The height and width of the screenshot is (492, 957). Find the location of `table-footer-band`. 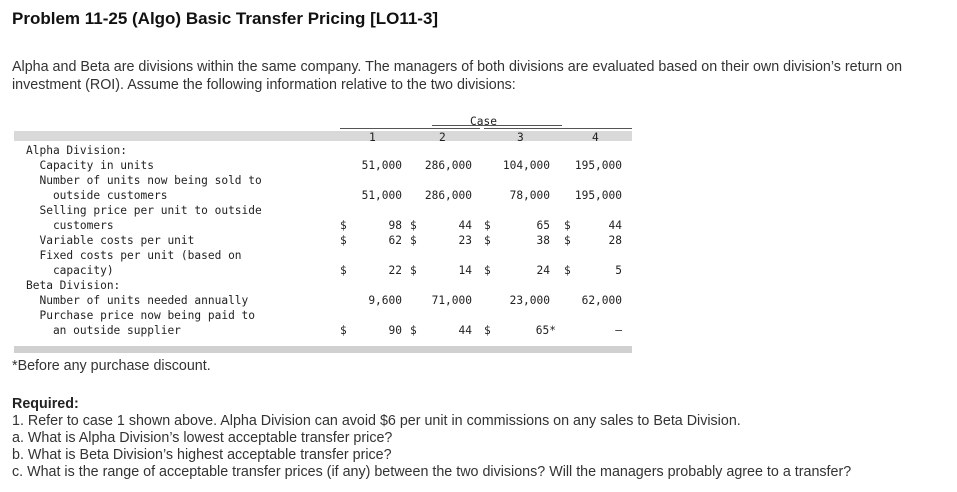

table-footer-band is located at coordinates (323, 349).